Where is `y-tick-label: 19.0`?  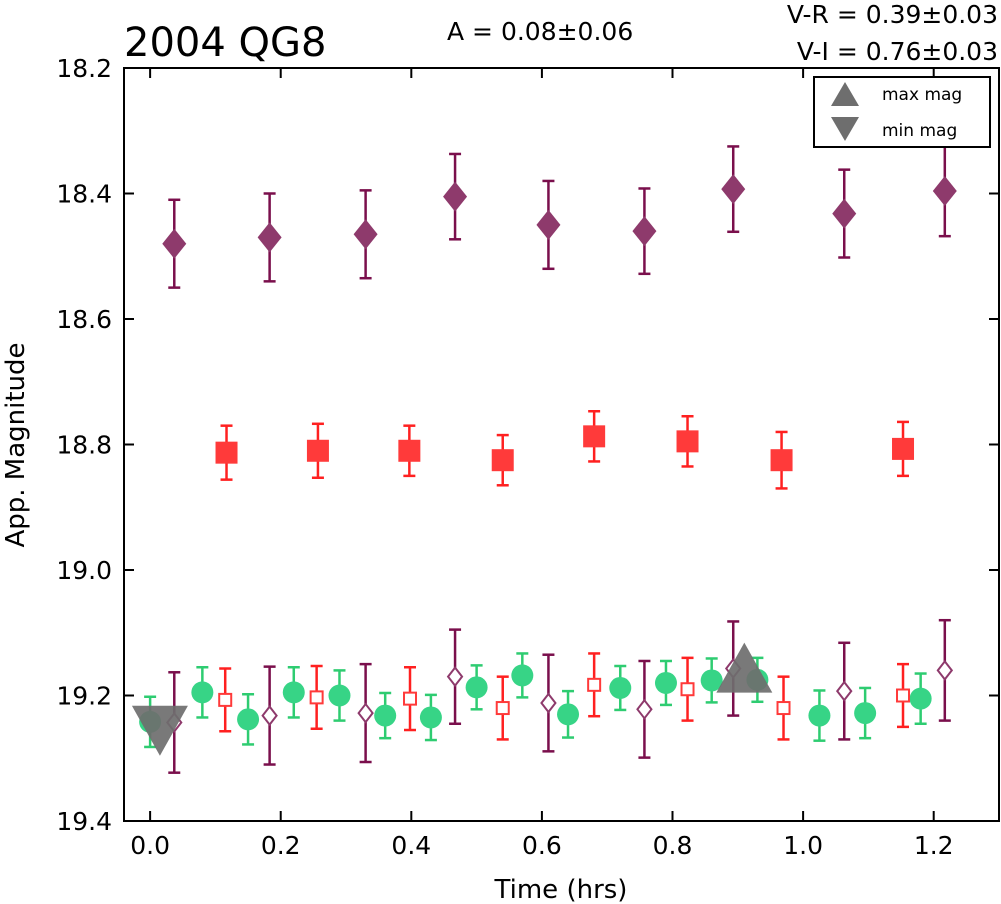
y-tick-label: 19.0 is located at coordinates (84, 570).